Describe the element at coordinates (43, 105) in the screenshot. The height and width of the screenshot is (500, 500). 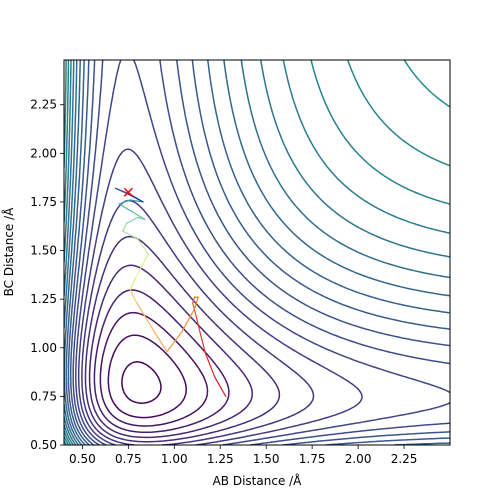
I see `y-tick-label: 2.25` at that location.